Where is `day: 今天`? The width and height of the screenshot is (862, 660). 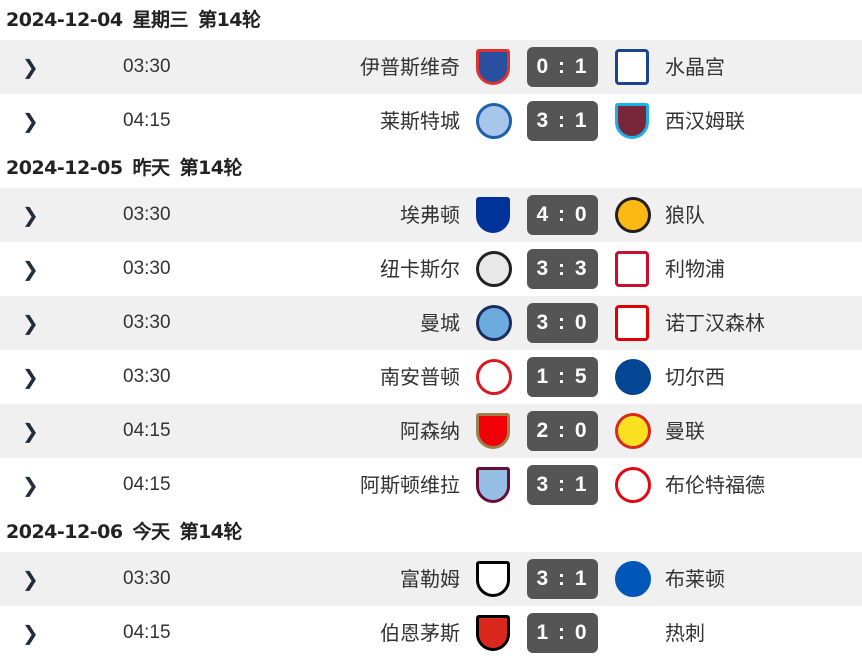
day: 今天 is located at coordinates (151, 532).